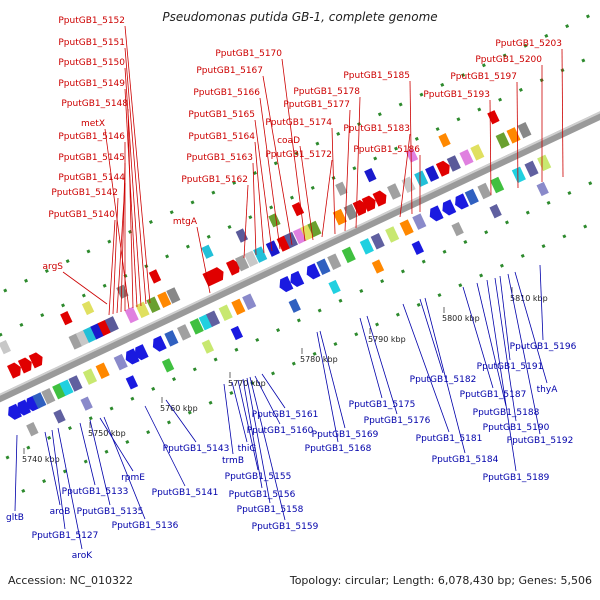  Describe the element at coordinates (91, 84) in the screenshot. I see `gene-label: PputGB1_5149` at that location.